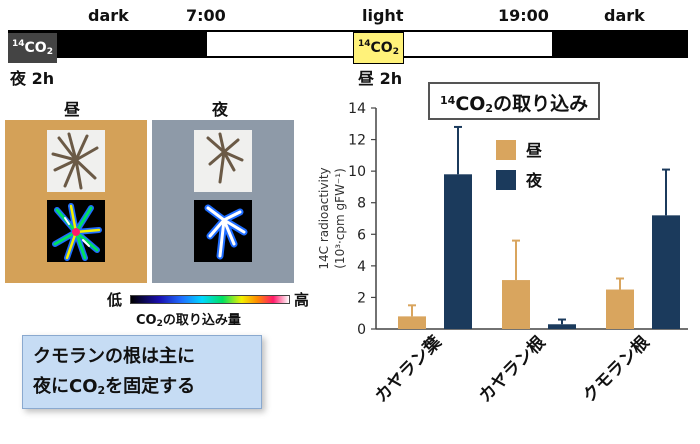  I want to click on y-tick-label: 0, so click(361, 330).